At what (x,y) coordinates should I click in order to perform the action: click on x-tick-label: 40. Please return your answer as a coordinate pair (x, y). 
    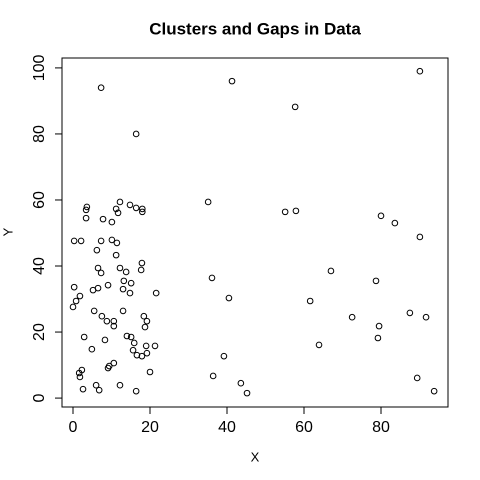
    Looking at the image, I should click on (227, 427).